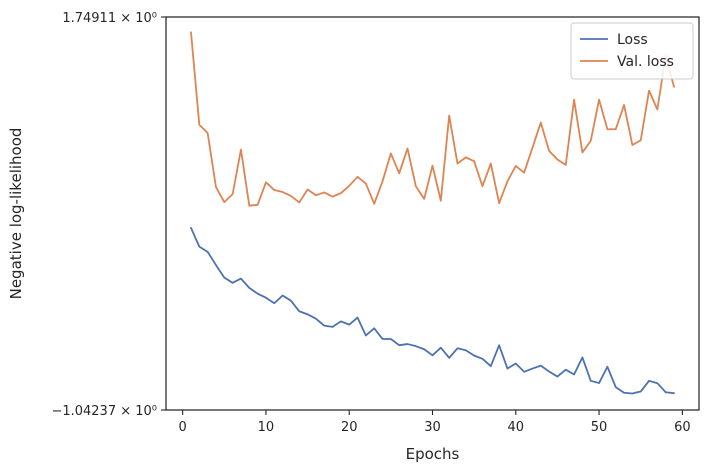 The image size is (709, 471). What do you see at coordinates (599, 427) in the screenshot?
I see `x-tick-label: 50` at bounding box center [599, 427].